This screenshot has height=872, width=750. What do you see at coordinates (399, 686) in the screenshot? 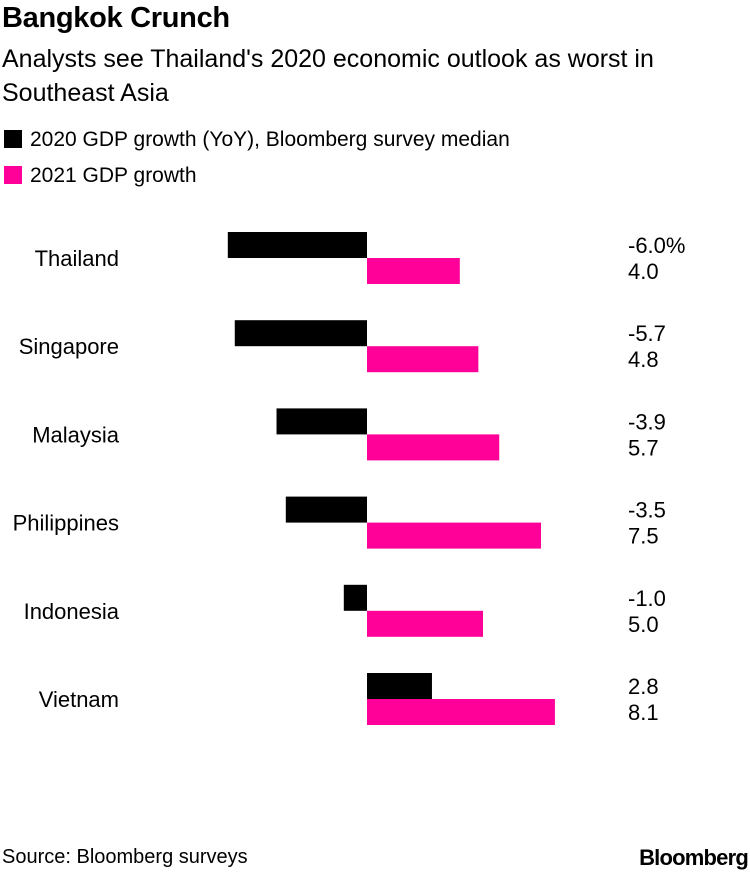
I see `bar-2020-vietnam` at bounding box center [399, 686].